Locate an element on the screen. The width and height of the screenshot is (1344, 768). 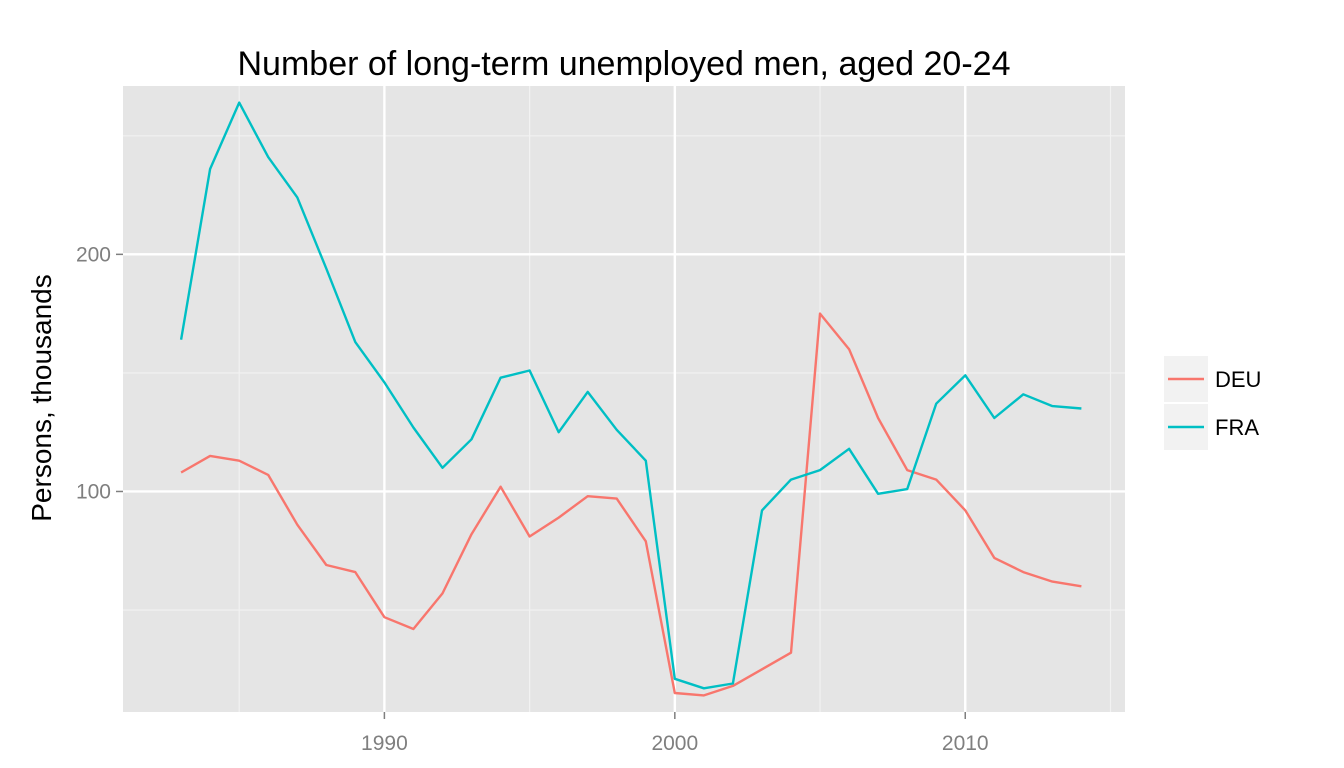
x-tick-label: 1990 is located at coordinates (384, 743).